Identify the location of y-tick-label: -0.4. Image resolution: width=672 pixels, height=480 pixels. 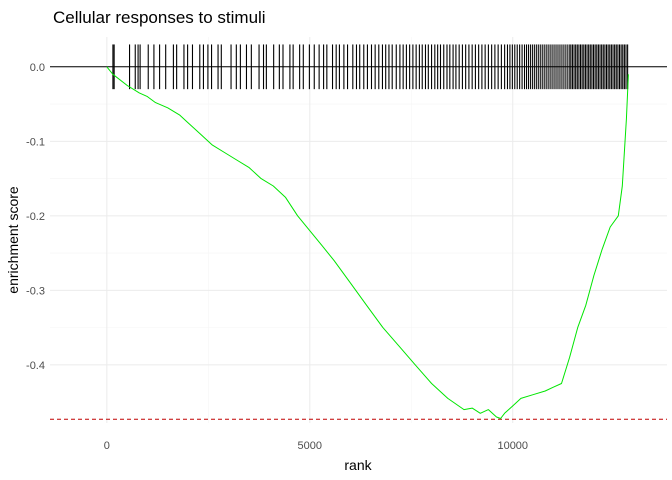
(35, 366).